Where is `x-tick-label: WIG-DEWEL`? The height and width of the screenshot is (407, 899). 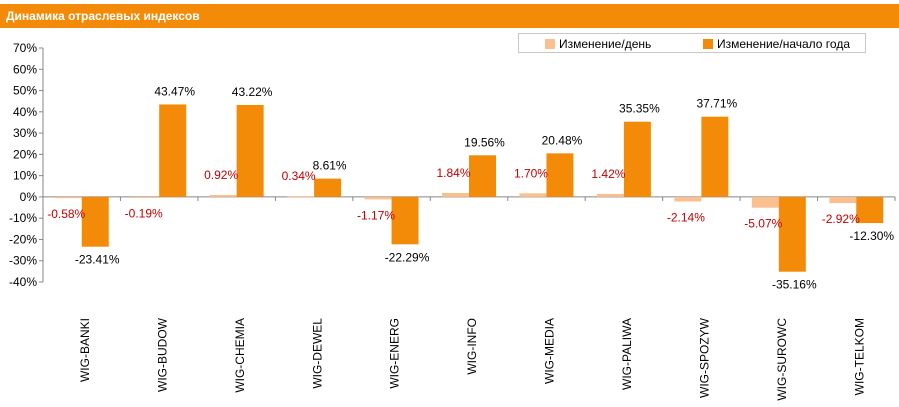
x-tick-label: WIG-DEWEL is located at coordinates (317, 353).